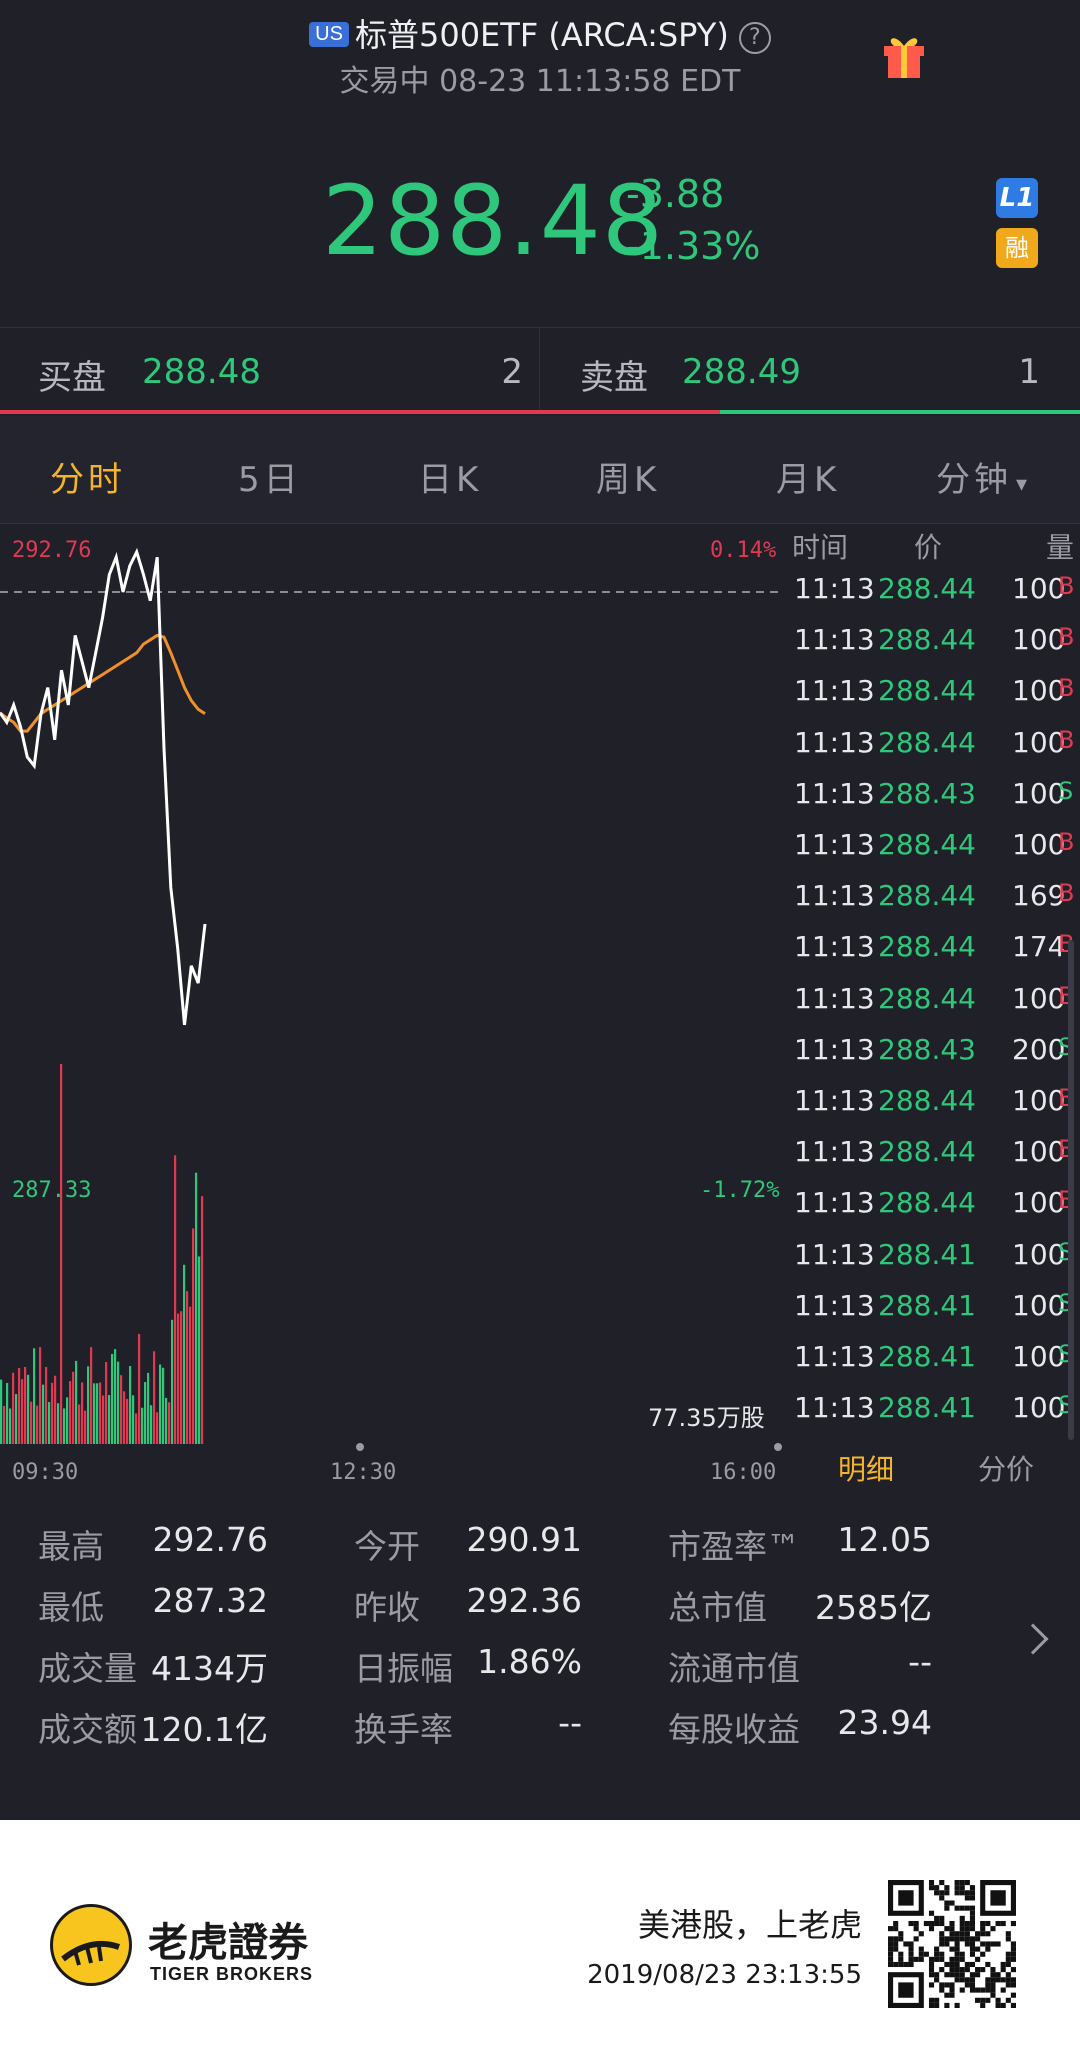 The width and height of the screenshot is (1080, 2069). I want to click on stat-label: 成交额, so click(87, 1729).